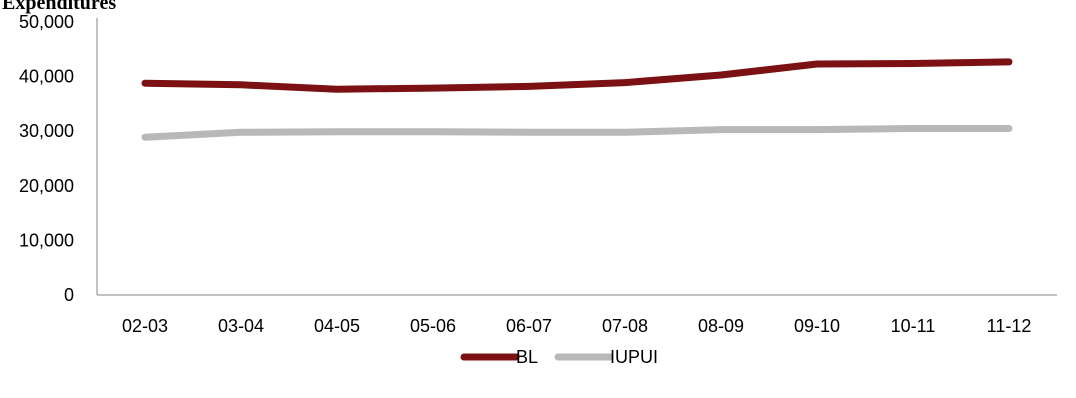 Image resolution: width=1076 pixels, height=398 pixels. Describe the element at coordinates (634, 357) in the screenshot. I see `legend-label-iupui: IUPUI` at that location.